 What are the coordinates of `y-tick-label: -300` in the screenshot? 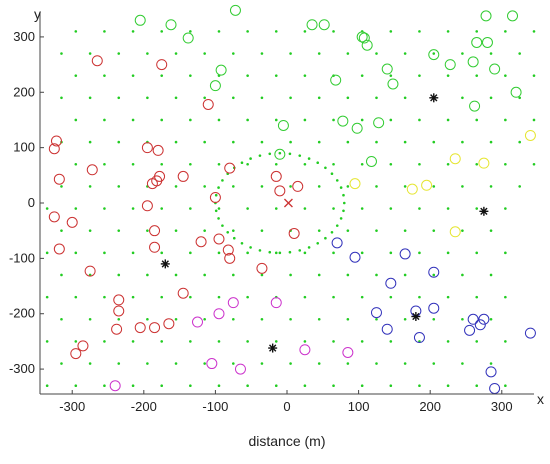 It's located at (22, 368).